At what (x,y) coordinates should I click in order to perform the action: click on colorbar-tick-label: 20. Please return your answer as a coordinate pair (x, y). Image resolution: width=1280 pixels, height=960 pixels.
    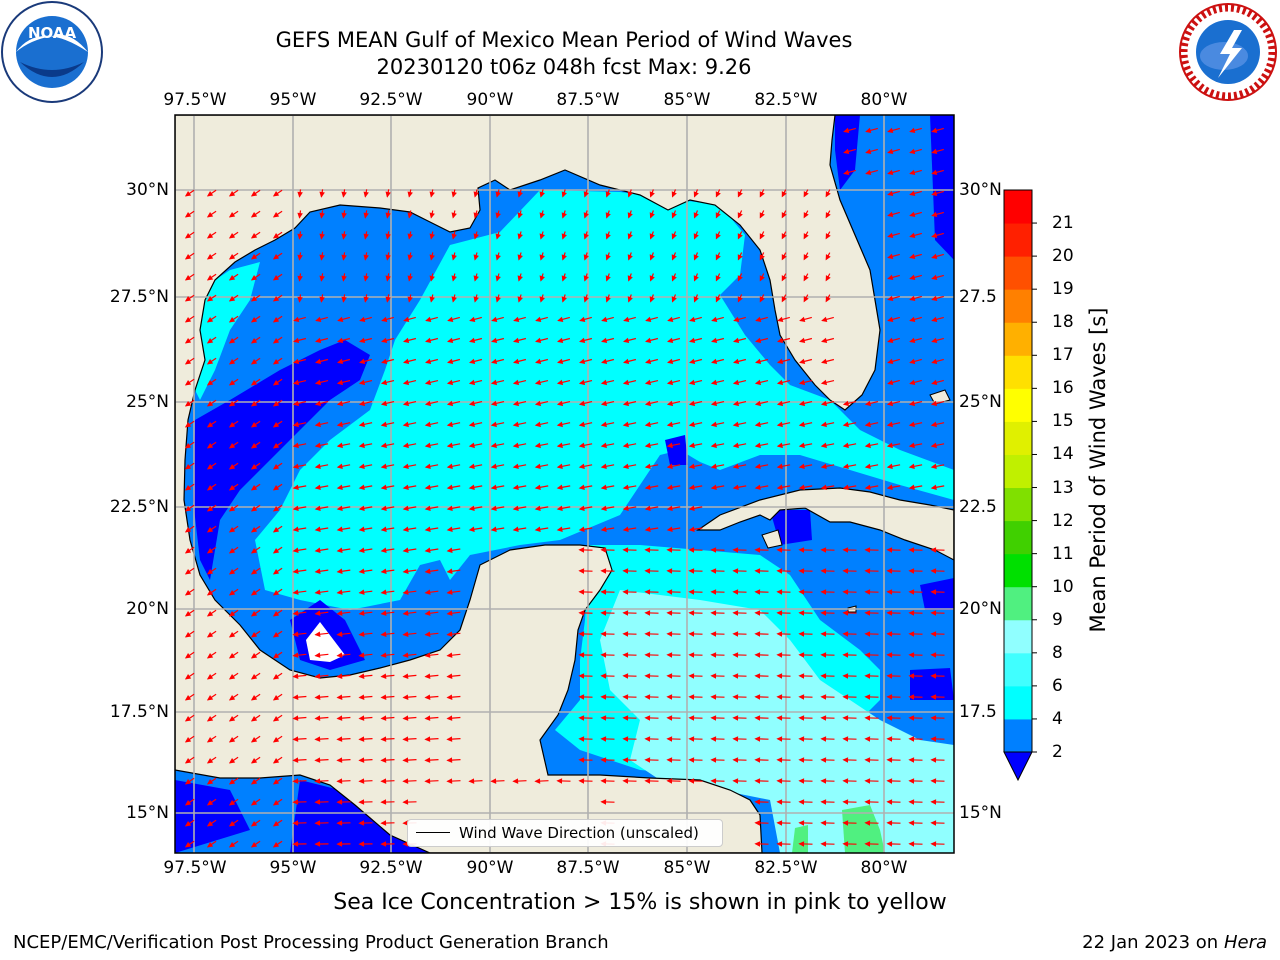
    Looking at the image, I should click on (1063, 256).